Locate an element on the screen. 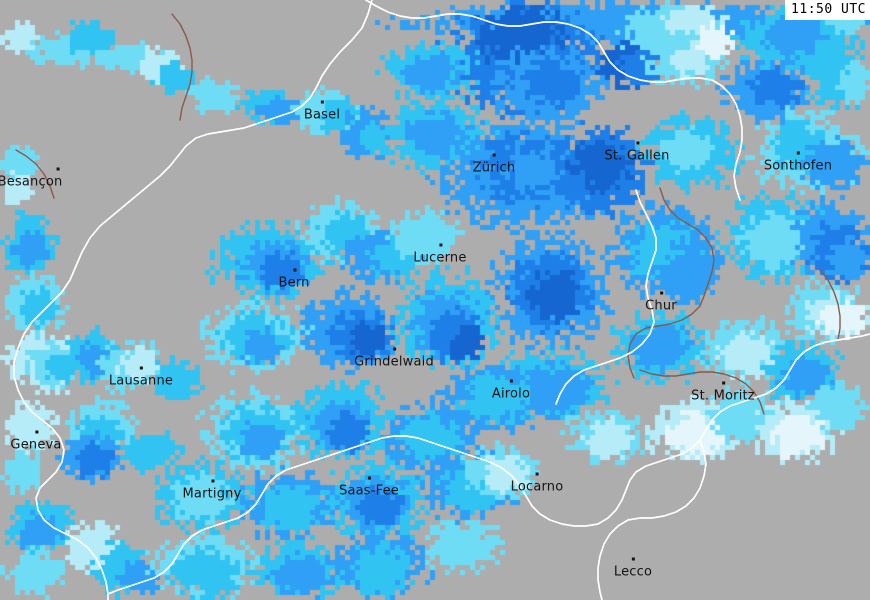  city-label-grindelwald: Grindelwald is located at coordinates (394, 358).